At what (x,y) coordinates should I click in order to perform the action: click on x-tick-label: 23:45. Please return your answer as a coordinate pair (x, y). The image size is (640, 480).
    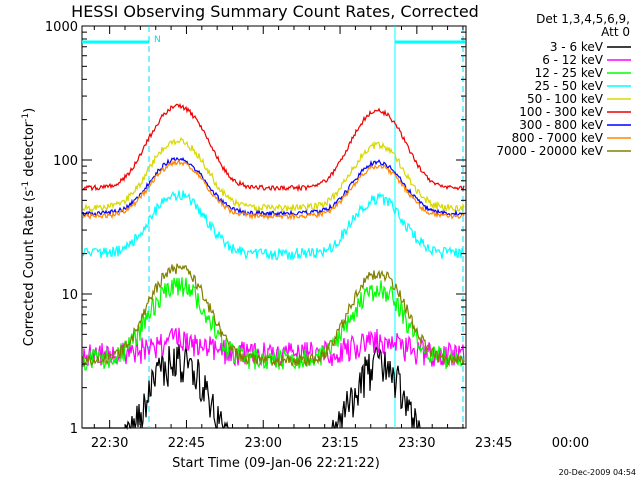
    Looking at the image, I should click on (493, 443).